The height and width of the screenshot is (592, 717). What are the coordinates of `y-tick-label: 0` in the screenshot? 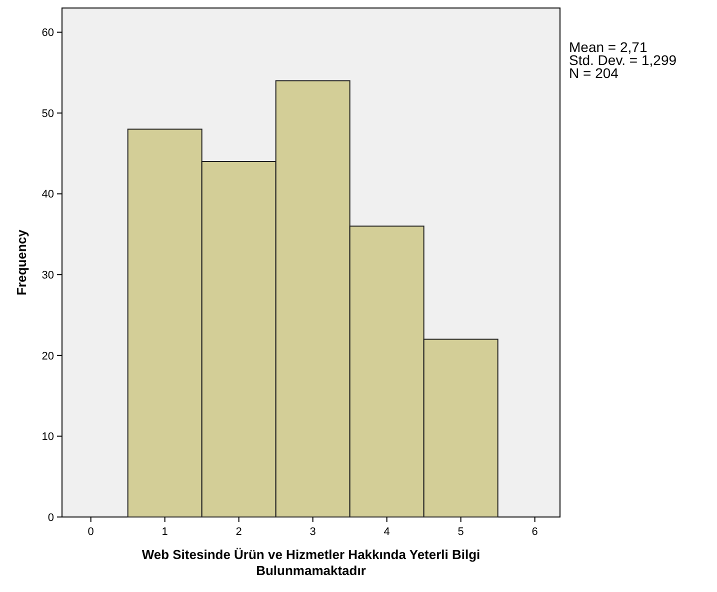 It's located at (51, 518).